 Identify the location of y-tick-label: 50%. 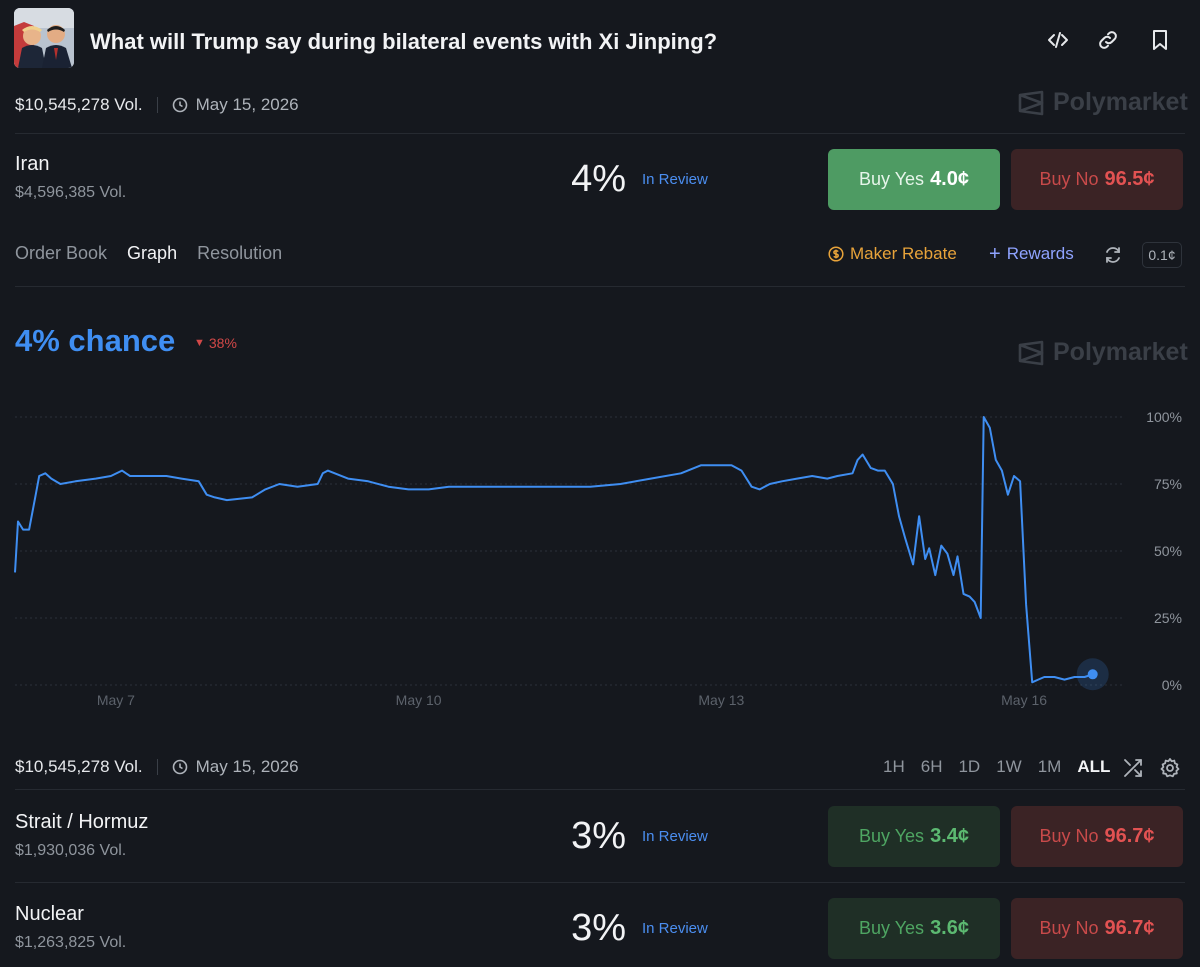
(1168, 551).